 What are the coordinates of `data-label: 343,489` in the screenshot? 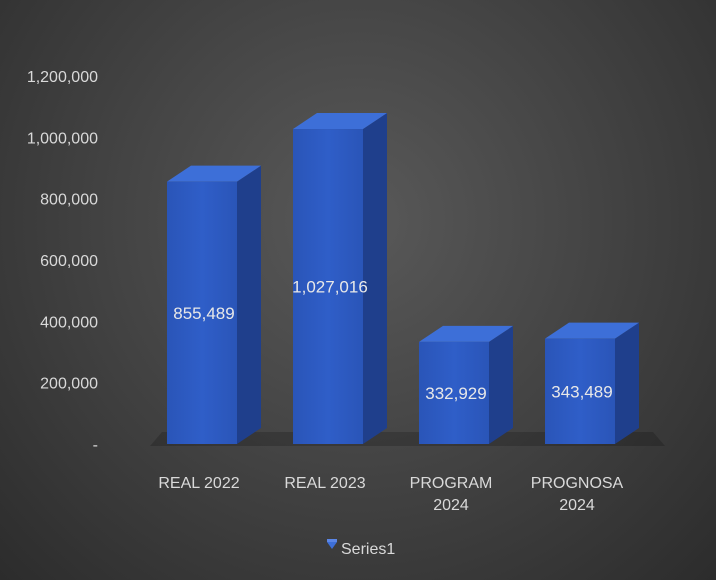 It's located at (581, 391).